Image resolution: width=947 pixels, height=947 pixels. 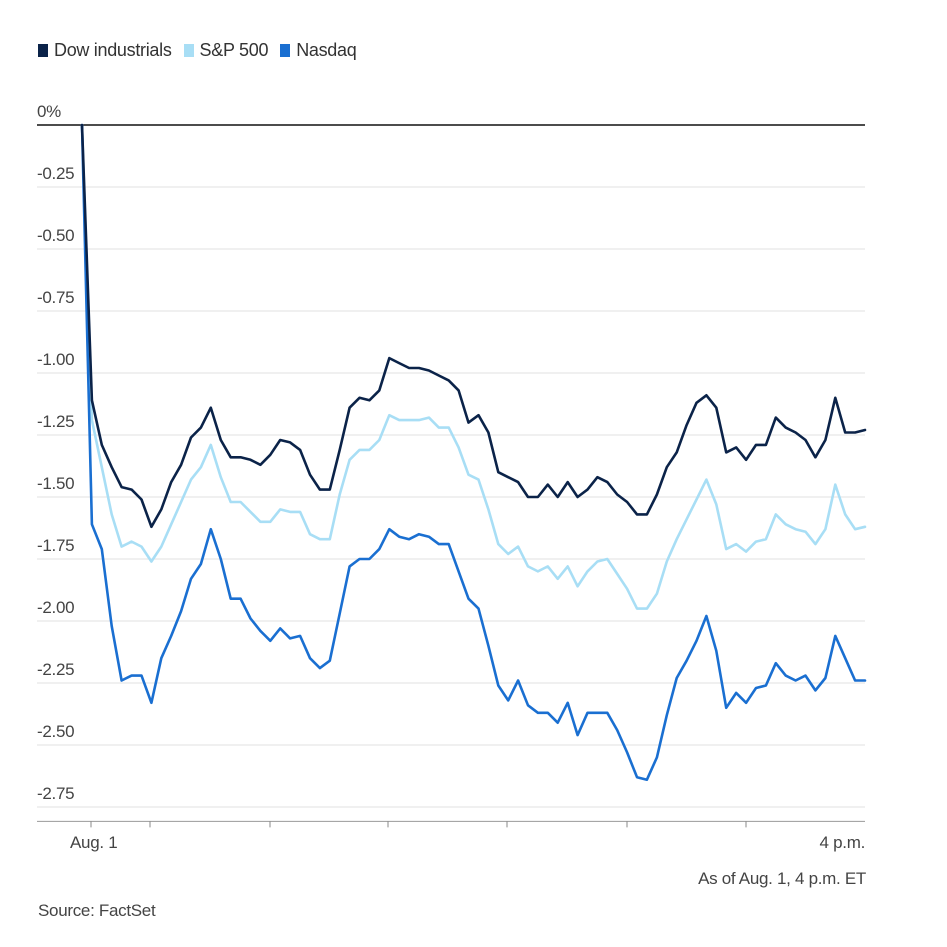 I want to click on legend-item-sp500: S&P 500, so click(x=226, y=50).